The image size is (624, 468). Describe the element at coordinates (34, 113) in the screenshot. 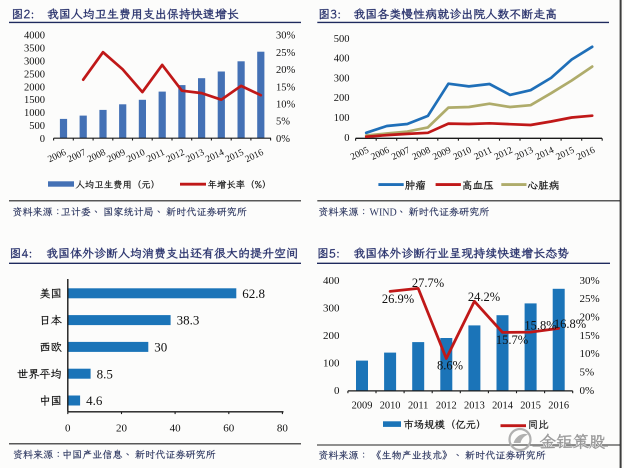

I see `svg-text: 1000` at that location.